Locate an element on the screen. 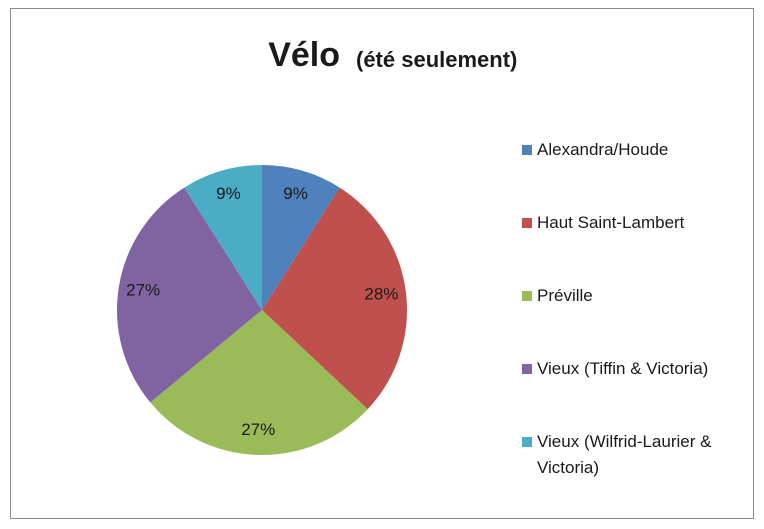  legend-label: Vieux (Tiffin & Victoria) is located at coordinates (623, 368).